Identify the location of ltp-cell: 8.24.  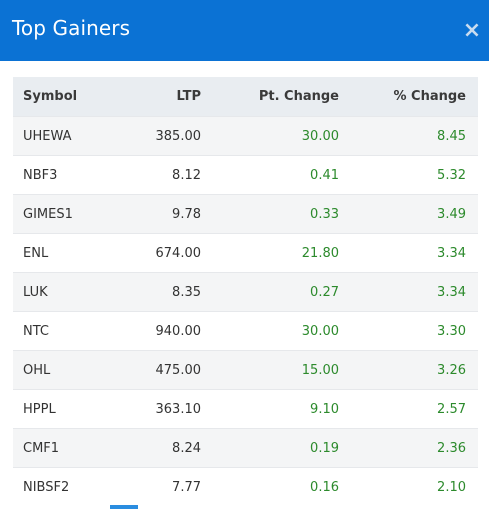
(186, 448).